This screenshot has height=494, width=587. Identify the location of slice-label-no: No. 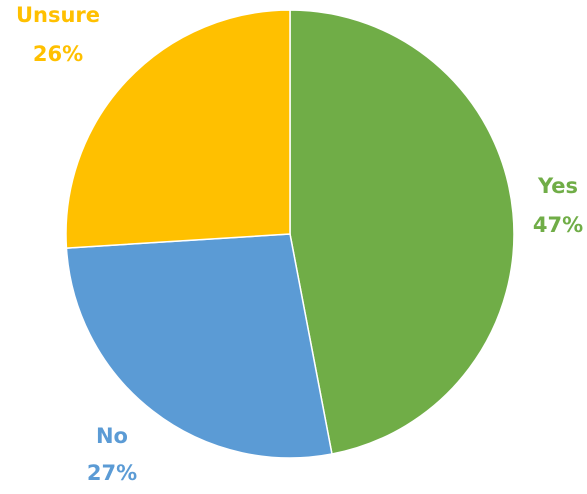
(112, 436).